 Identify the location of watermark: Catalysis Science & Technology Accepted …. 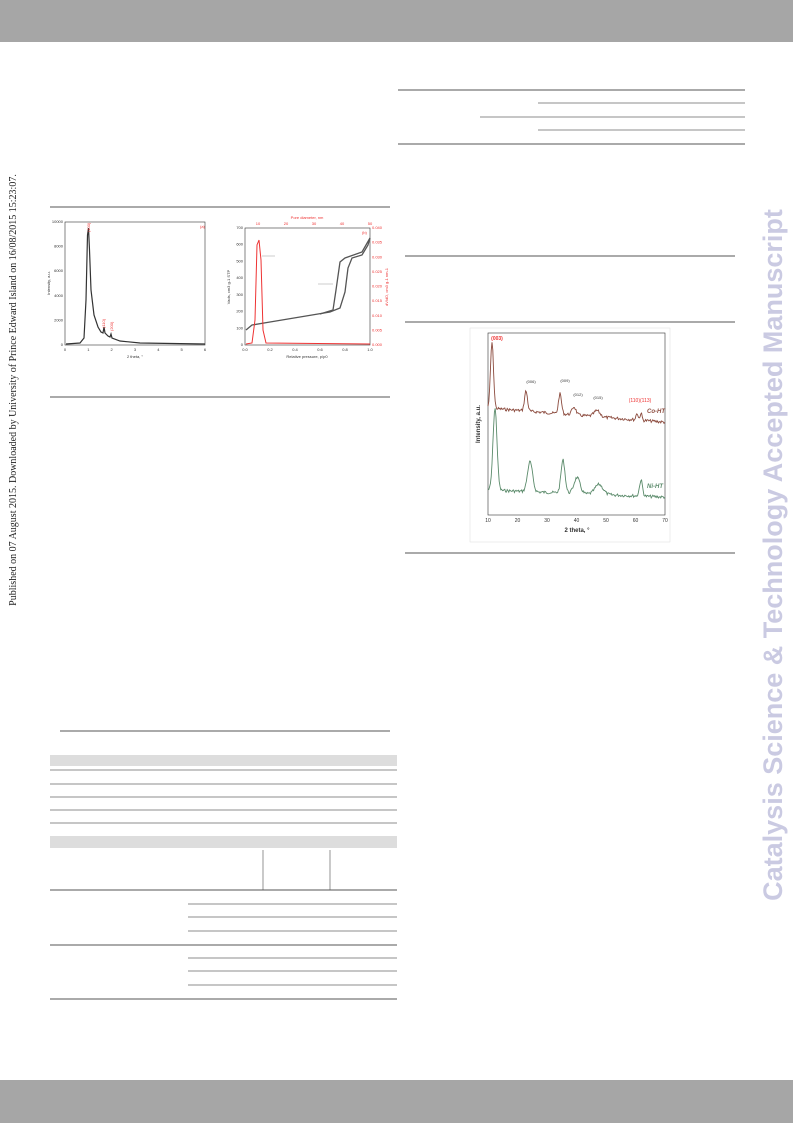
(773, 555).